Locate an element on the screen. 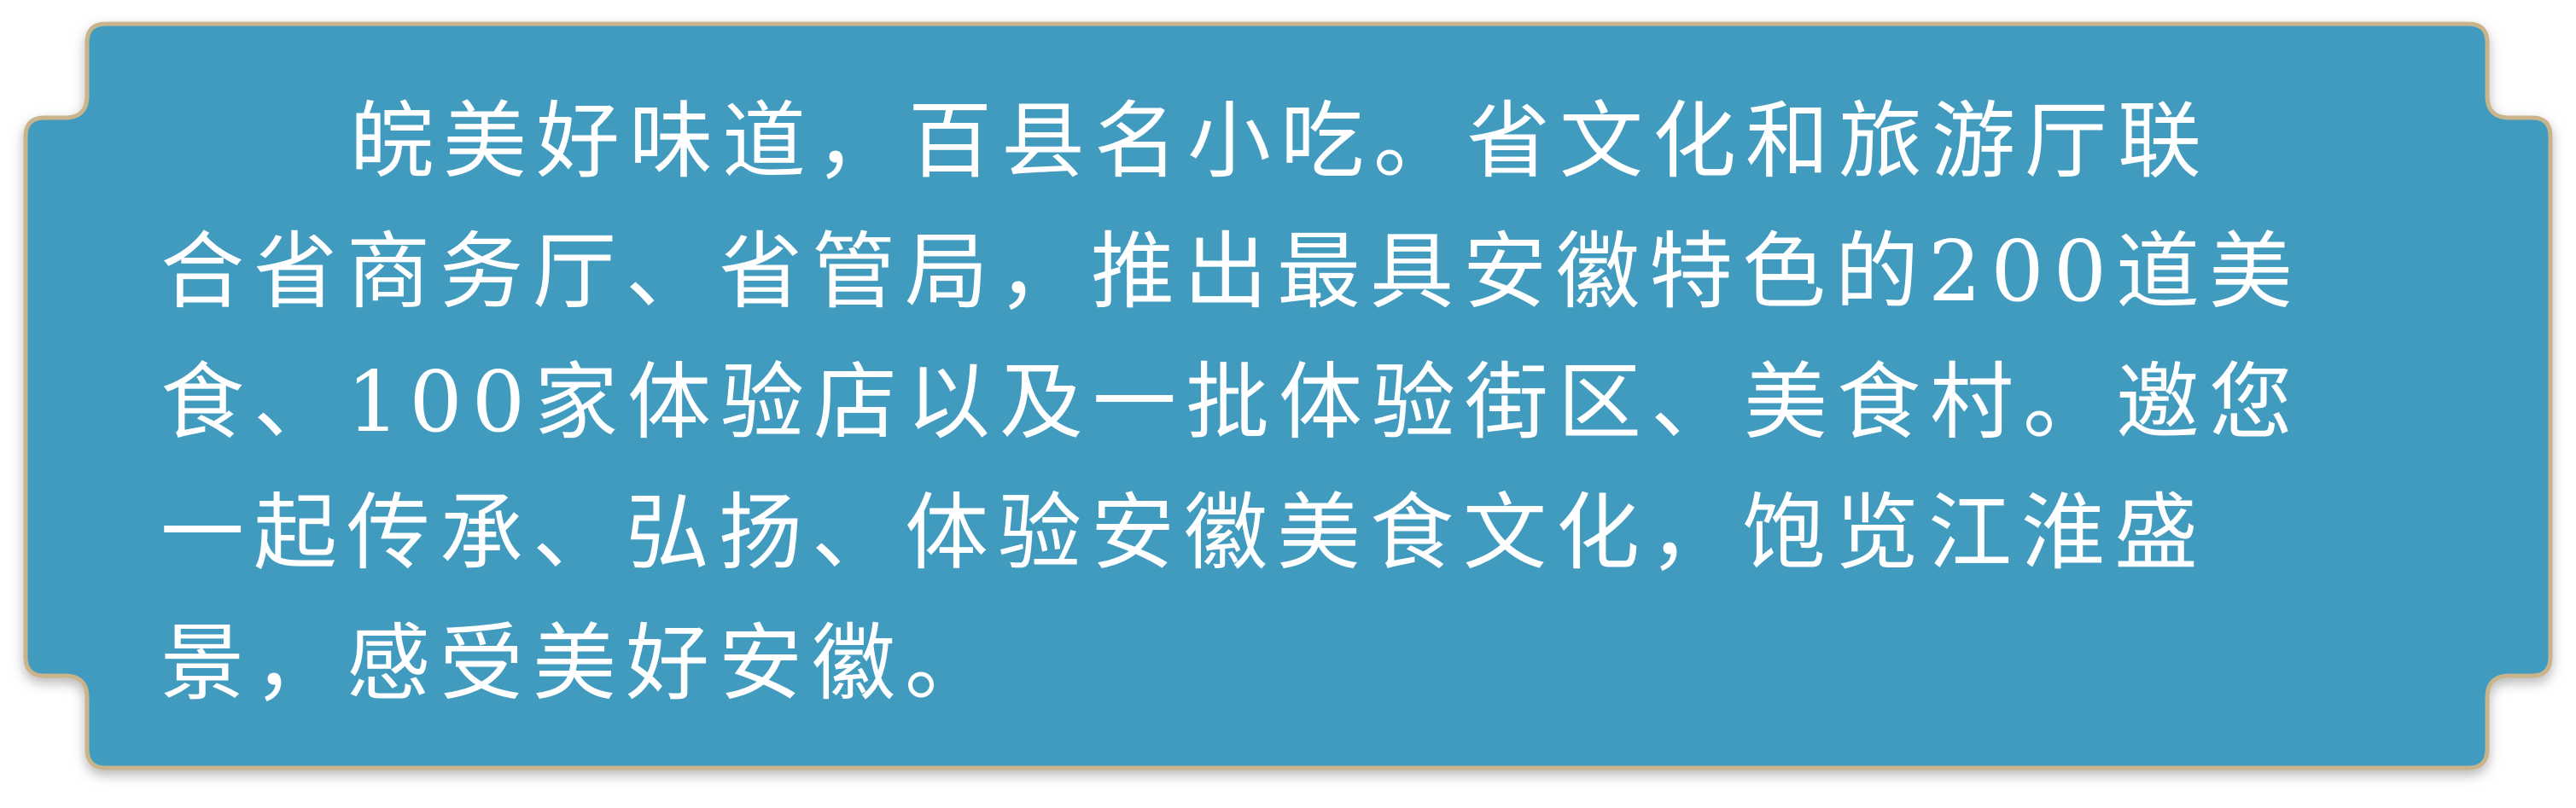 The width and height of the screenshot is (2576, 808). text-line-1: 皖美好味道，百县名小吃。省文化和旅游厅联 is located at coordinates (1281, 141).